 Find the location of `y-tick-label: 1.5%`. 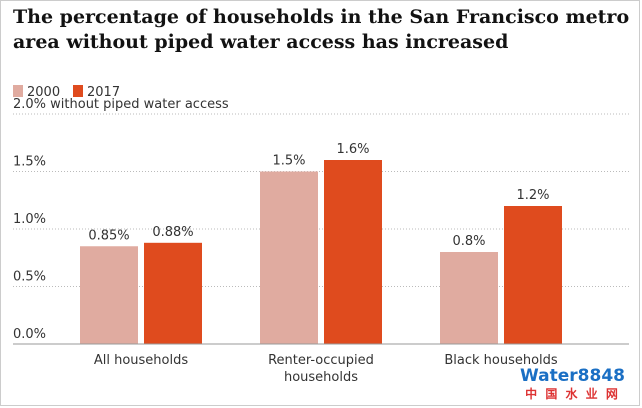

y-tick-label: 1.5% is located at coordinates (29, 162).